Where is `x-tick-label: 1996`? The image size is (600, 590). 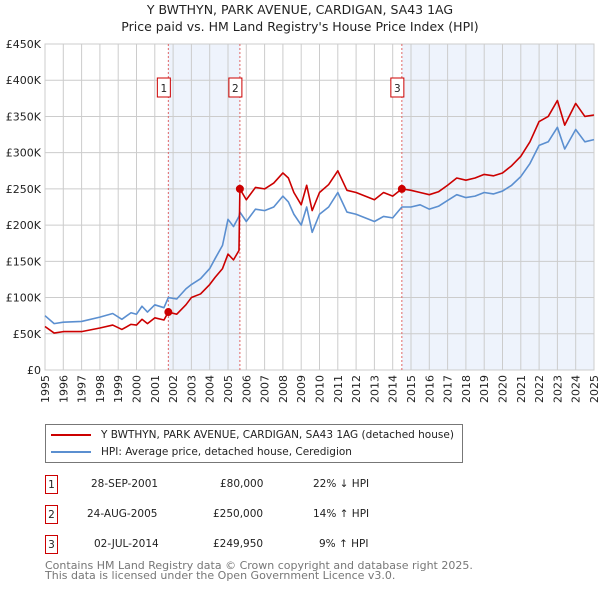
x-tick-label: 1996 is located at coordinates (63, 389).